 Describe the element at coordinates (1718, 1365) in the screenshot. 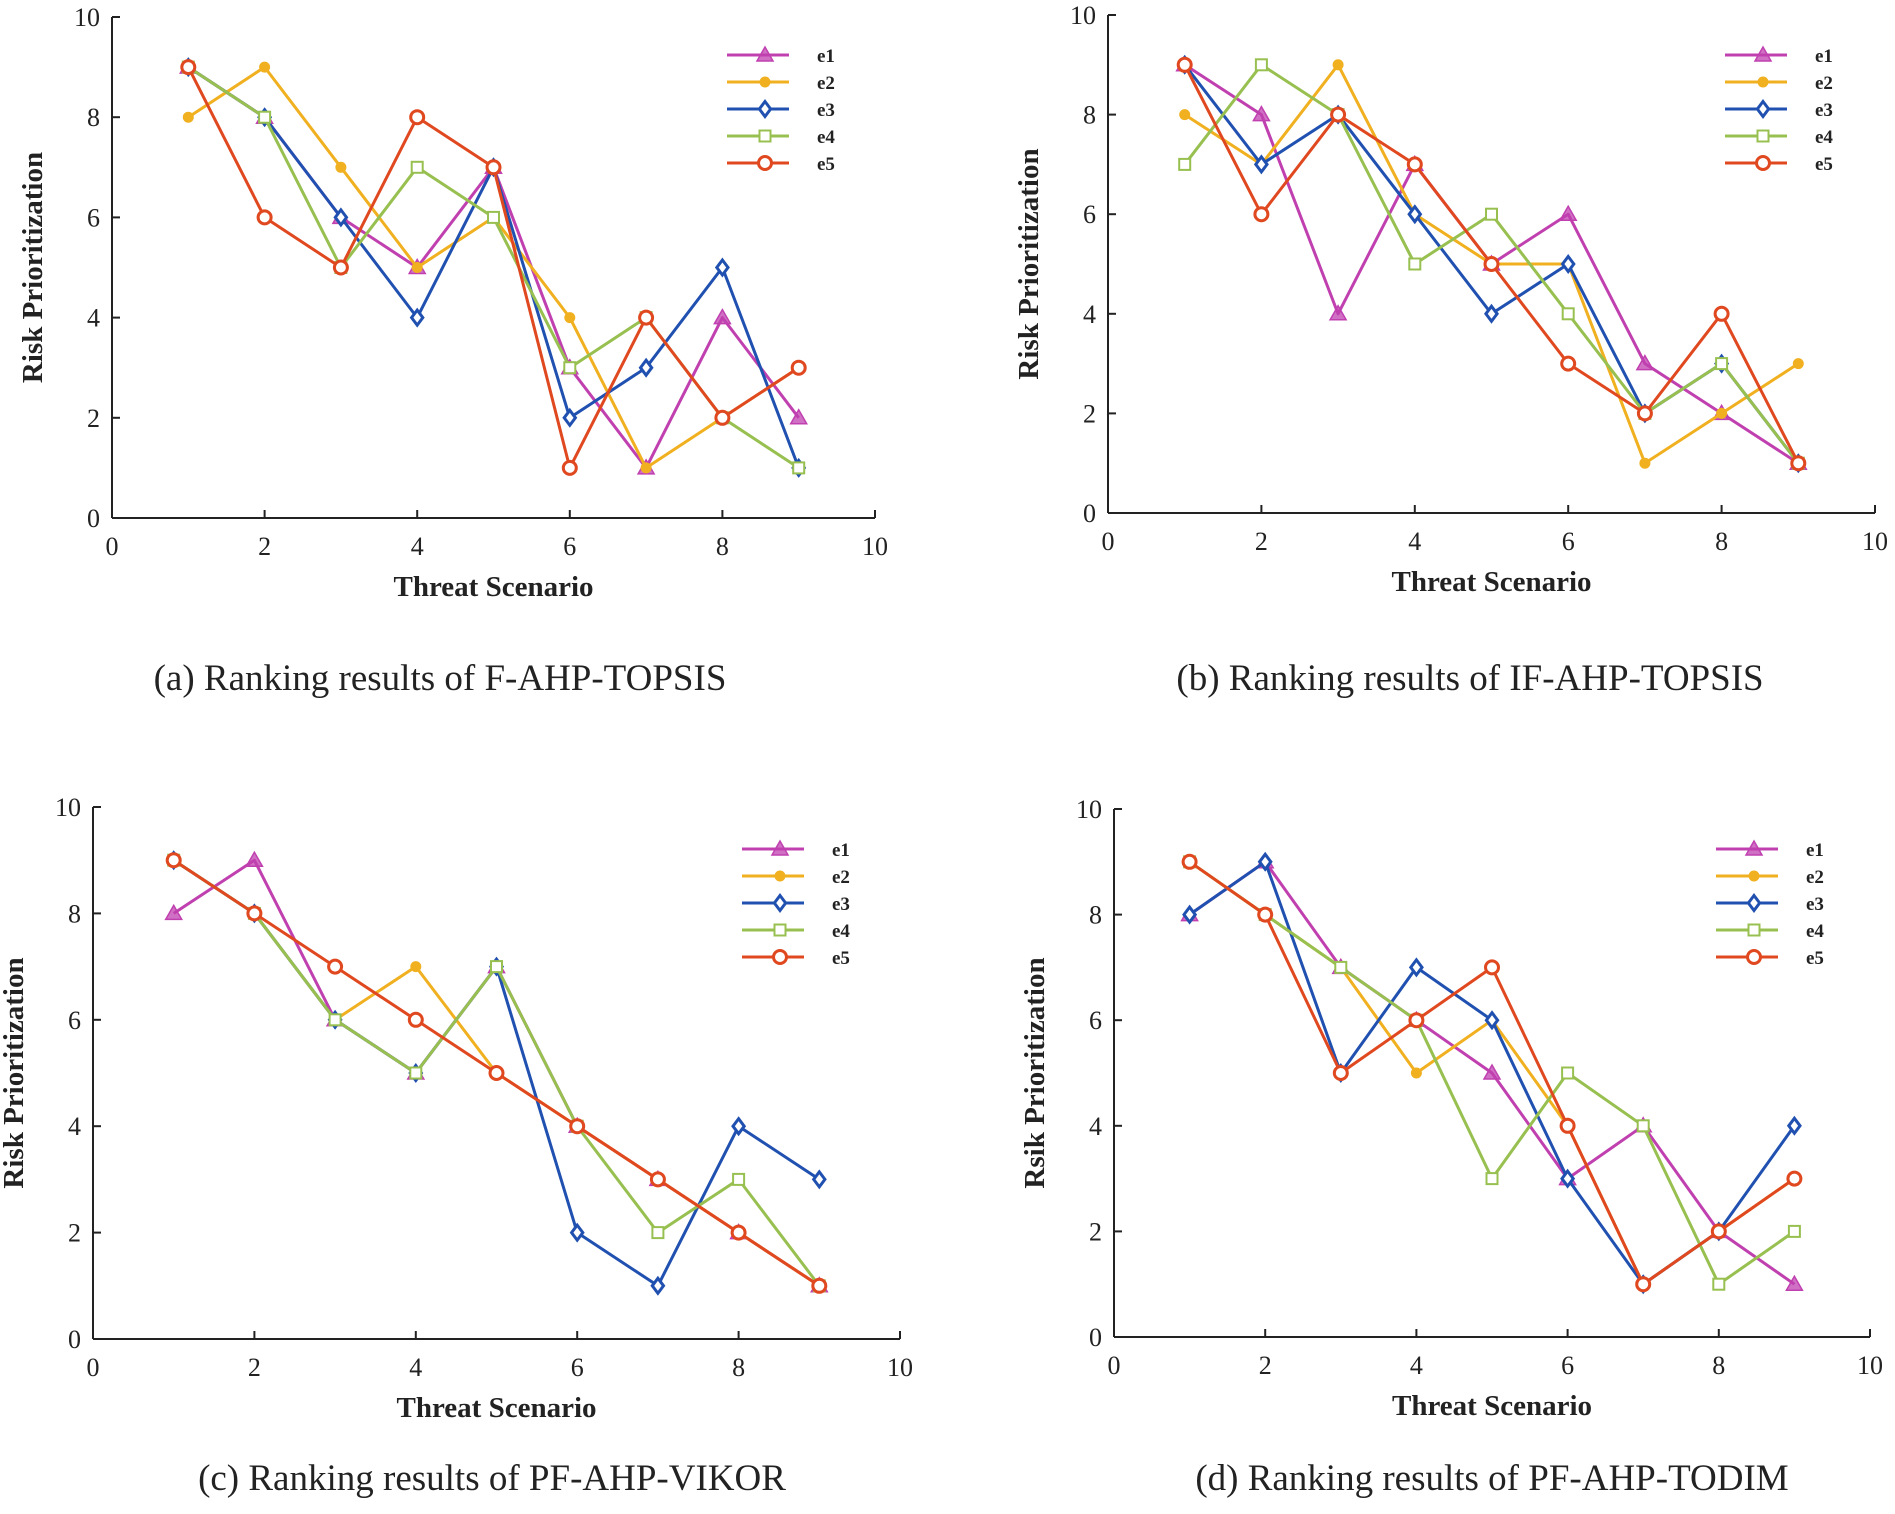

I see `x-tick-label: 8` at that location.